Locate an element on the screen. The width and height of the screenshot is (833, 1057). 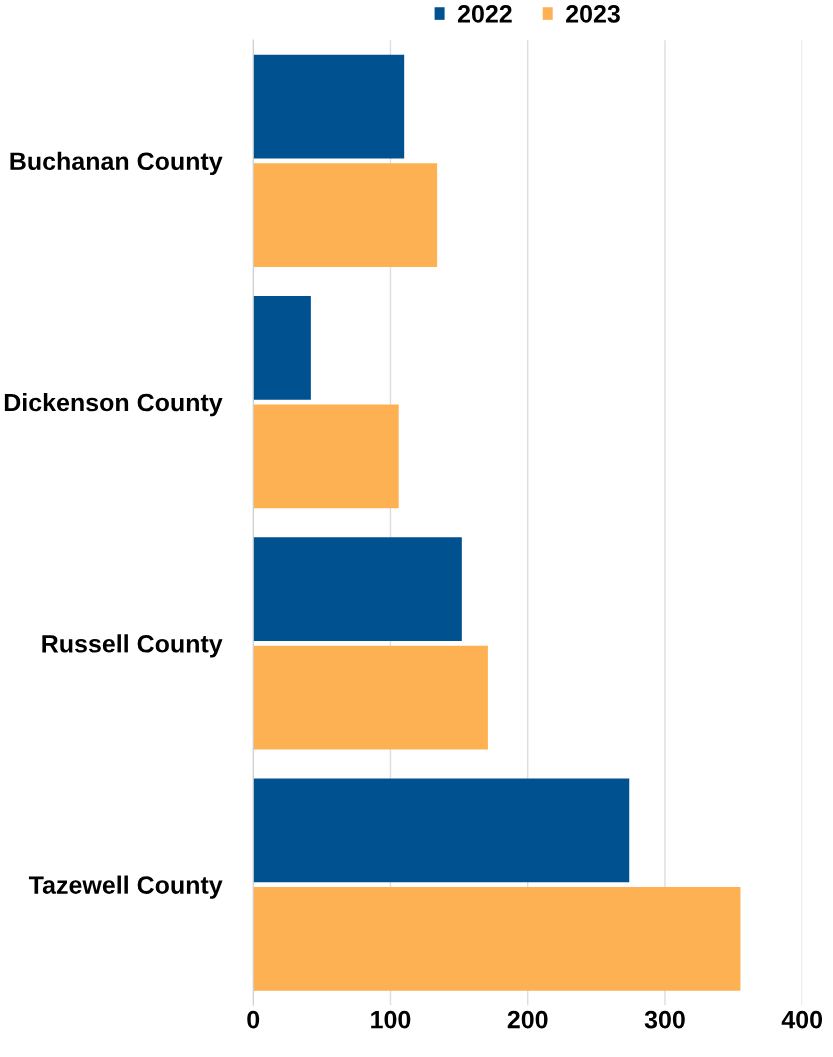
y-tick-label: Dickenson County is located at coordinates (113, 405).